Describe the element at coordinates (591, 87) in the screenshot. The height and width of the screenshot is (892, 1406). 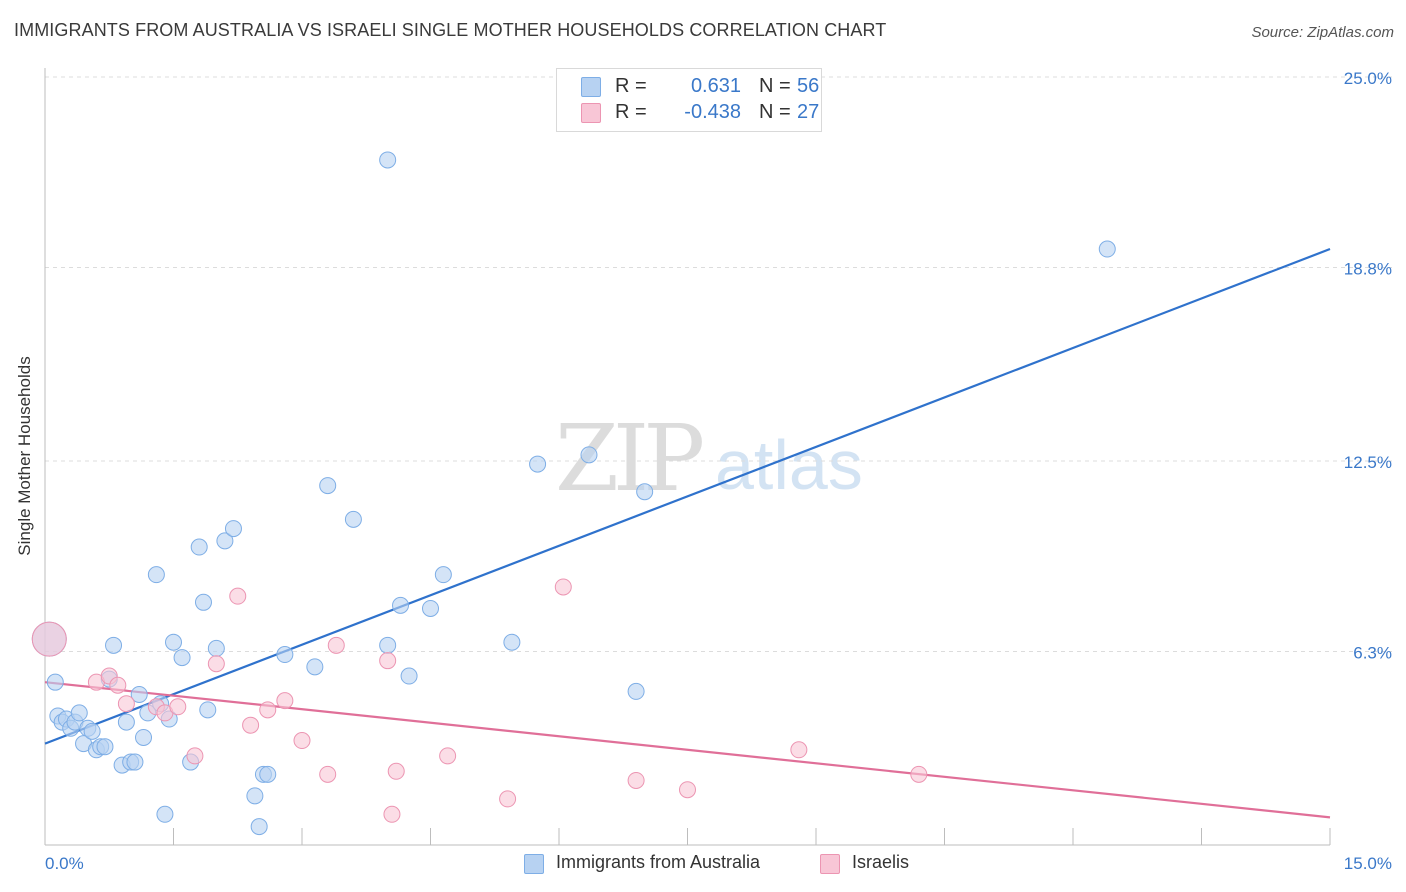
I see `legend-swatch-blue` at that location.